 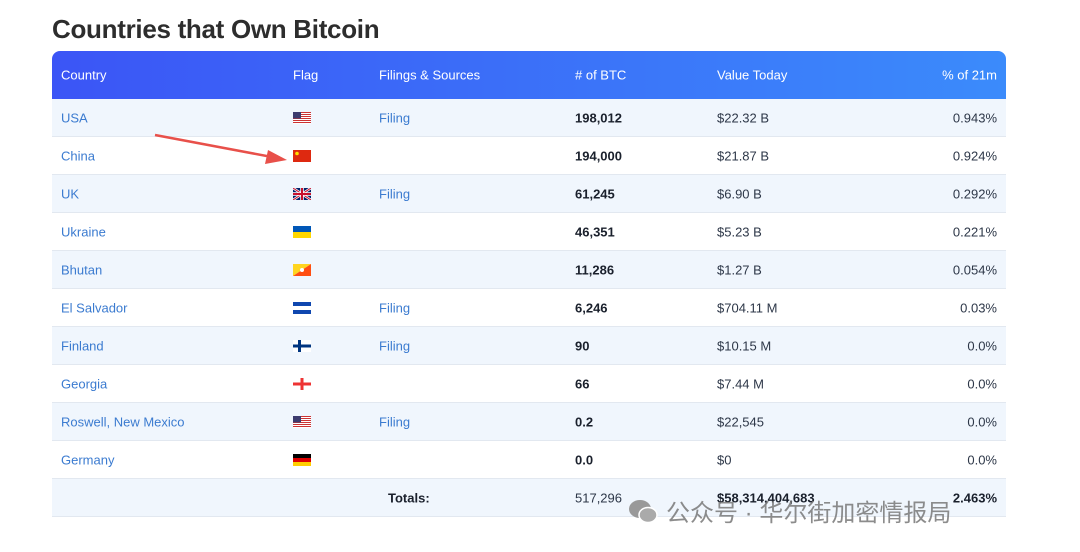 What do you see at coordinates (78, 155) in the screenshot?
I see `country-link: China` at bounding box center [78, 155].